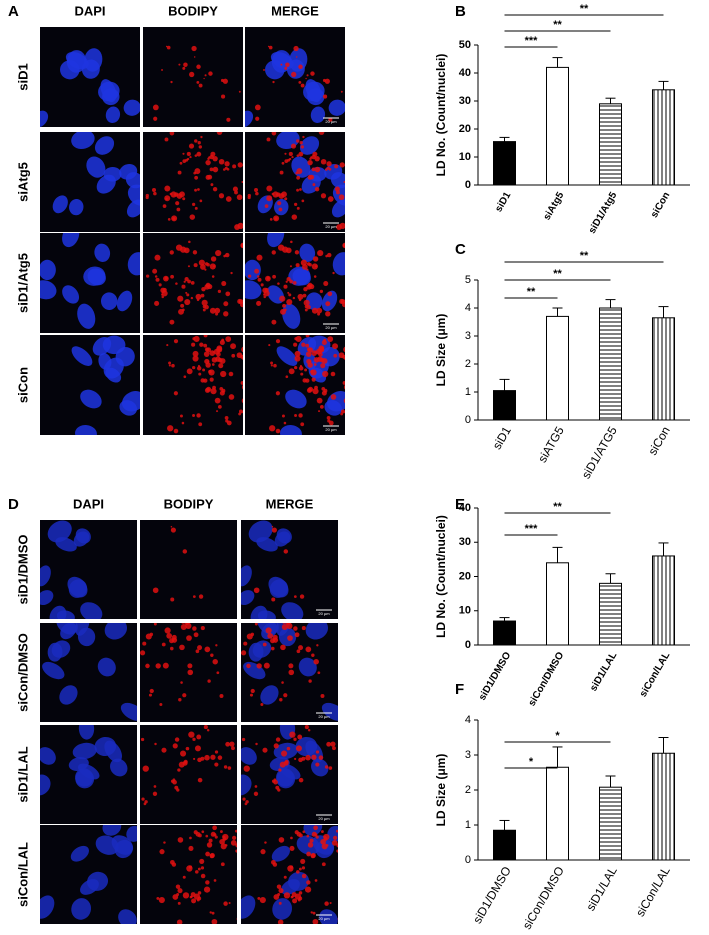 Image resolution: width=709 pixels, height=935 pixels. Describe the element at coordinates (324, 613) in the screenshot. I see `scale-bar-label: 20 µm` at that location.